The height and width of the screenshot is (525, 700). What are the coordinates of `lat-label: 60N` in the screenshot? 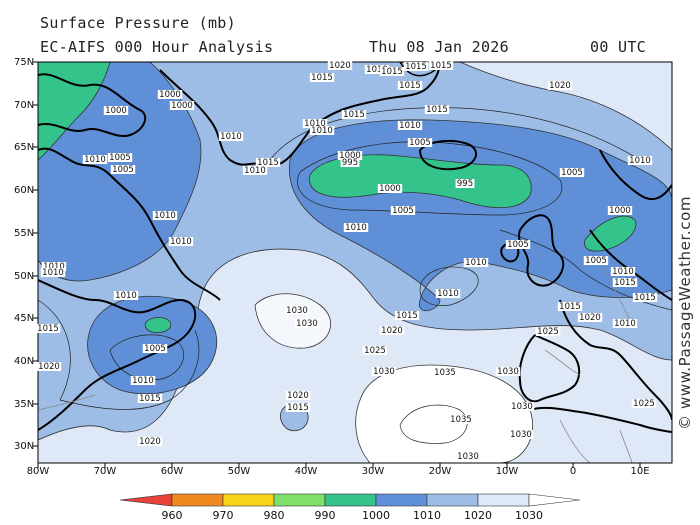 It's located at (24, 190).